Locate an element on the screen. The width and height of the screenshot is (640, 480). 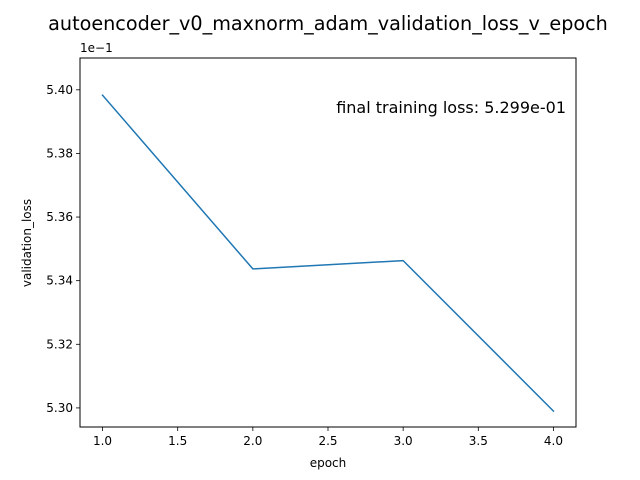
y-tick-label: 5.38 is located at coordinates (59, 153).